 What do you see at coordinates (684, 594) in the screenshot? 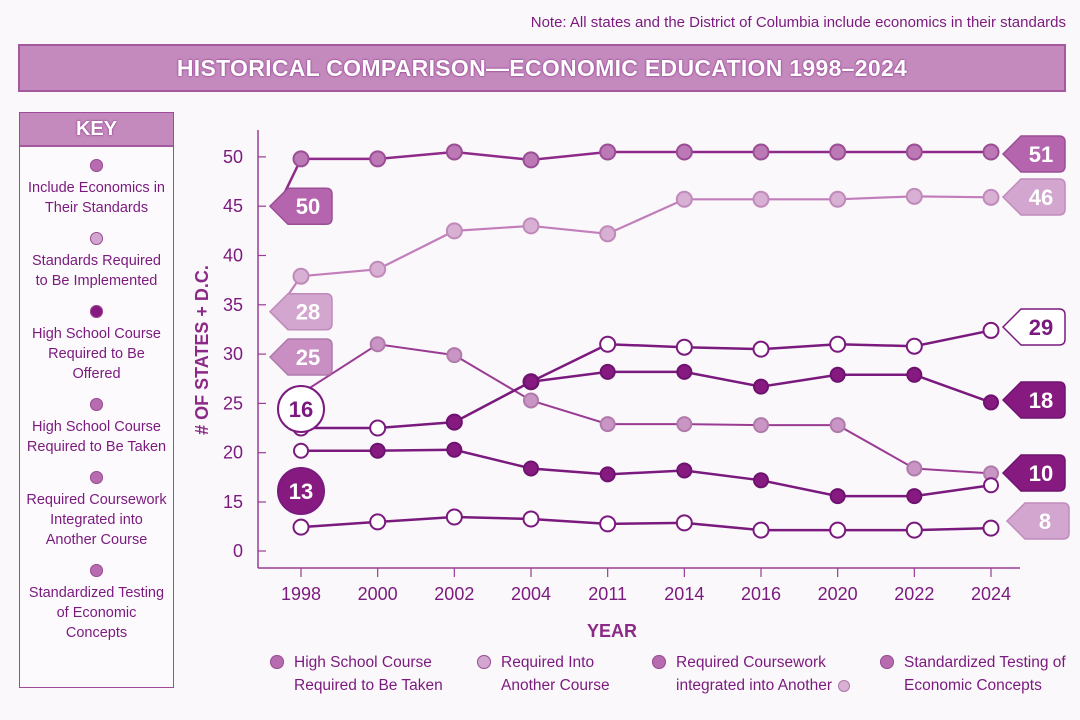
I see `x-tick-label: 2014` at bounding box center [684, 594].